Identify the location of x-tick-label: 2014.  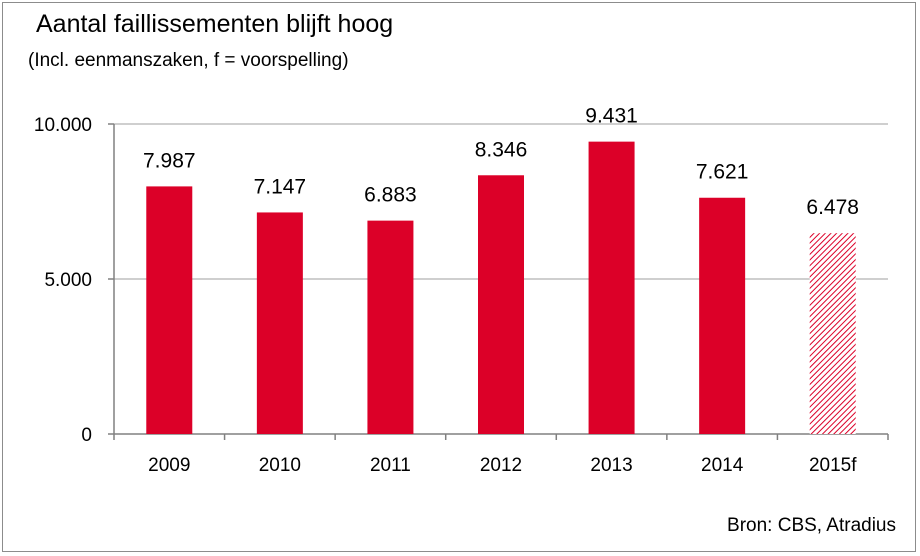
(722, 465).